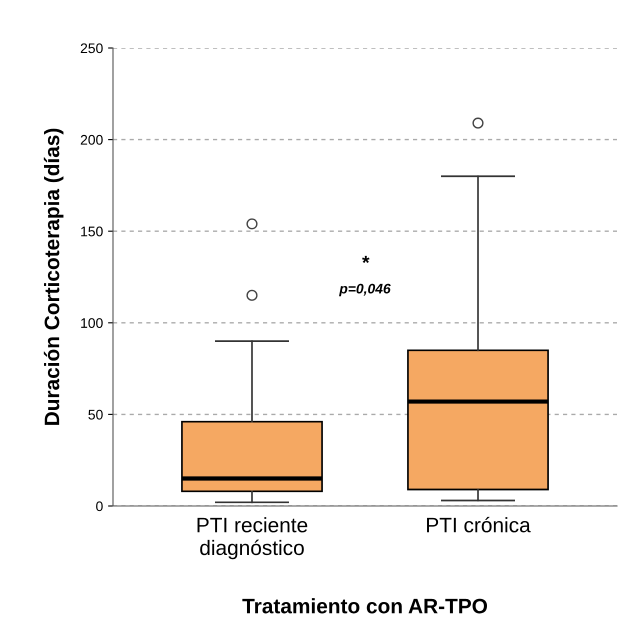 Image resolution: width=627 pixels, height=638 pixels. Describe the element at coordinates (365, 606) in the screenshot. I see `x-axis-title: Tratamiento con AR-TPO` at that location.